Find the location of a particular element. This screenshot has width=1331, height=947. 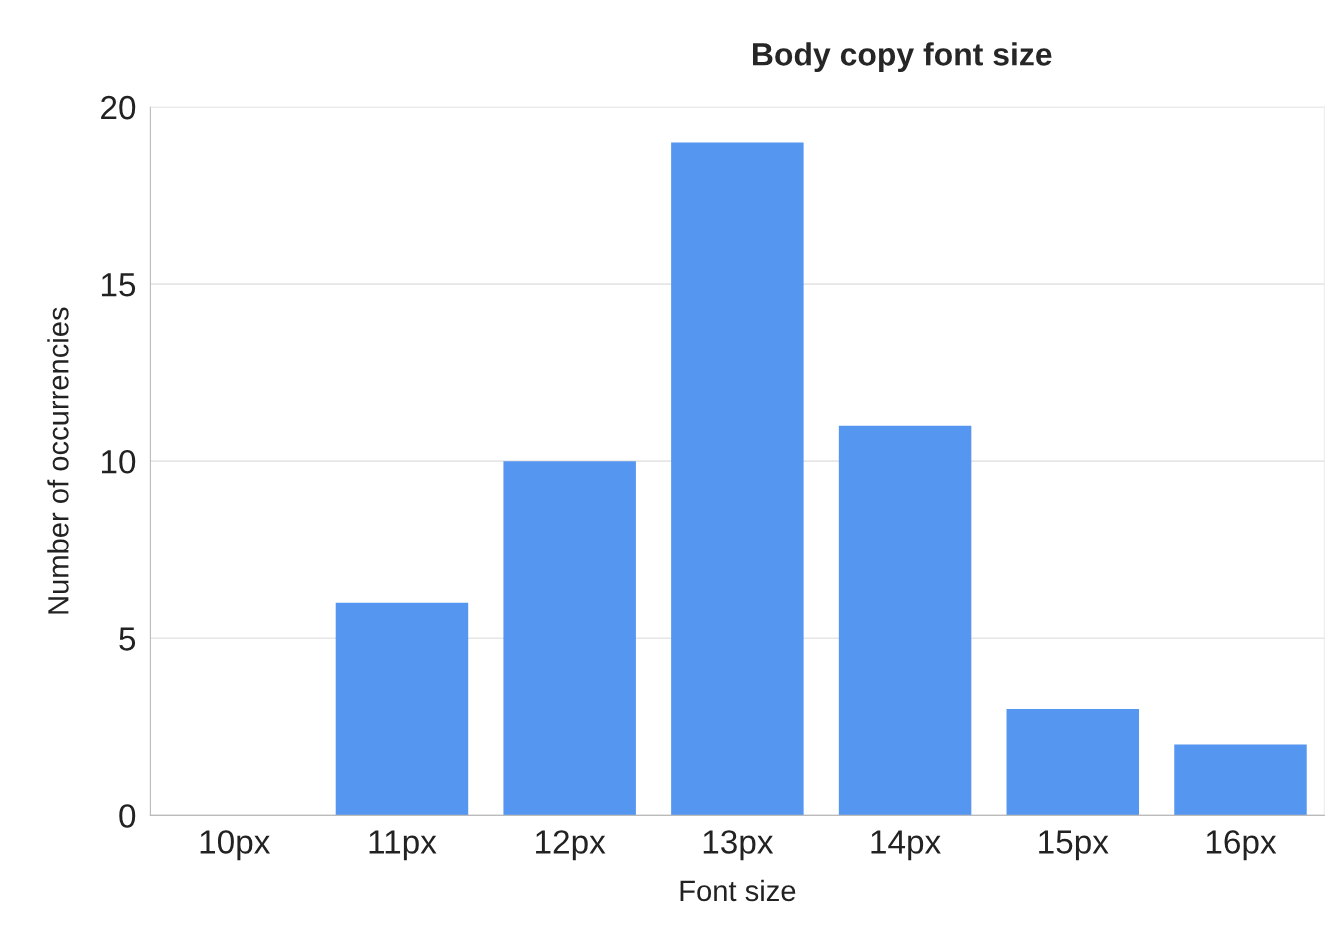

y-tick-label: 10 is located at coordinates (118, 461).